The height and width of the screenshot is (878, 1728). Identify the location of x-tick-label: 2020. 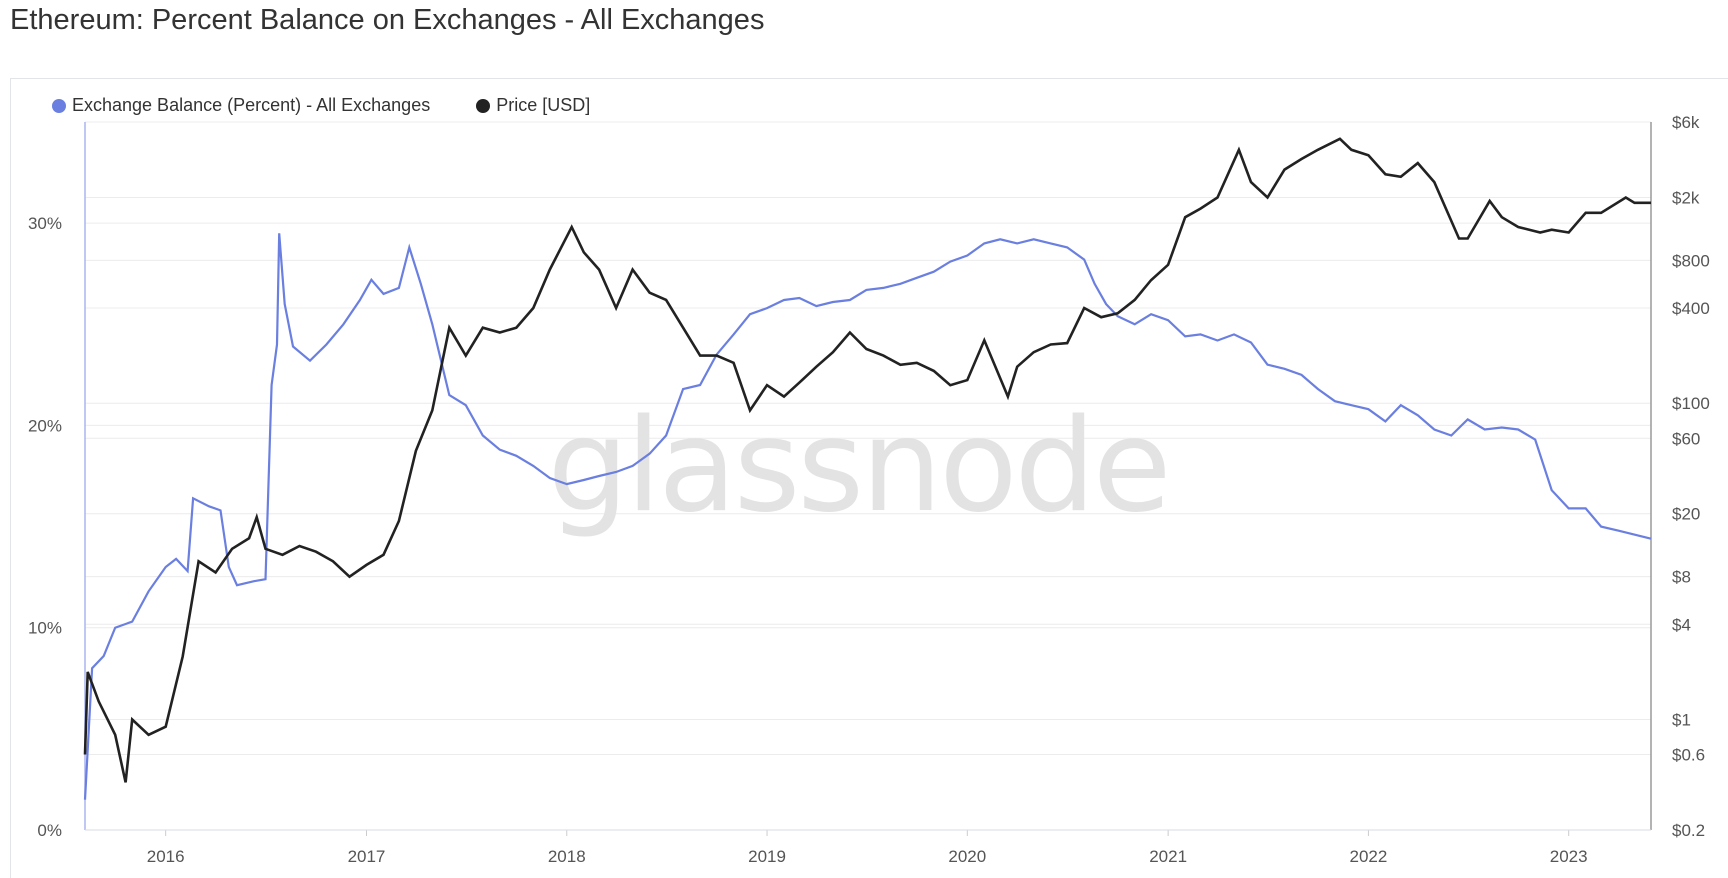
(967, 856).